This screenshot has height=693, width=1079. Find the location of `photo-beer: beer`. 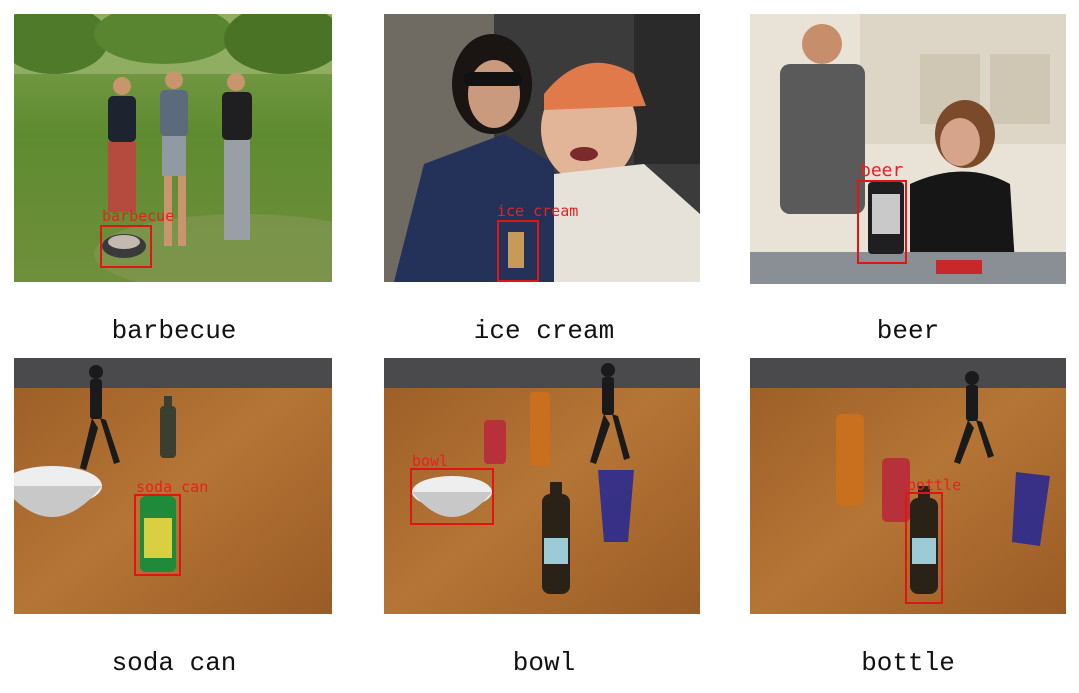

photo-beer: beer is located at coordinates (908, 149).